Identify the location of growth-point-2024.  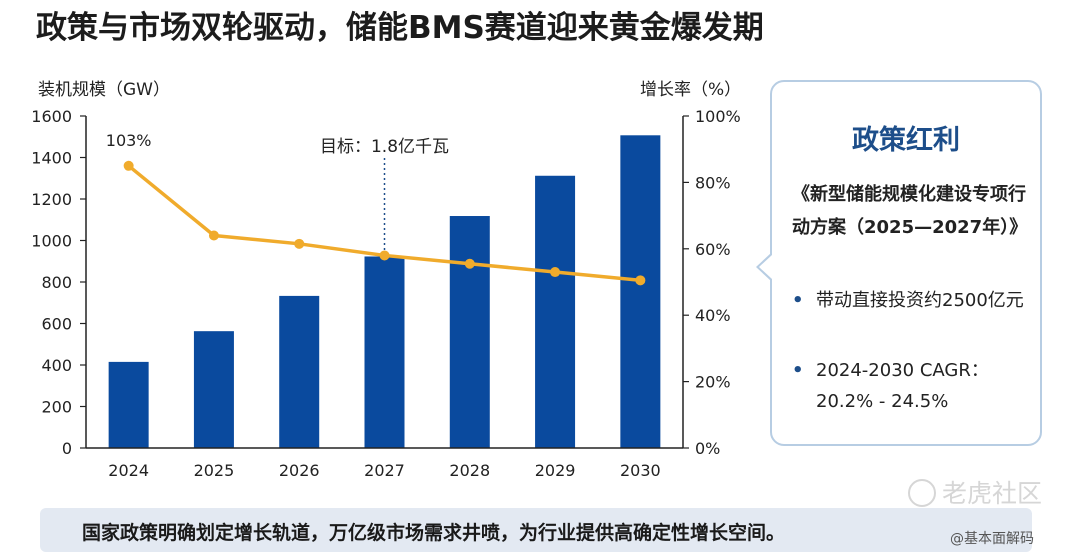
(128, 165).